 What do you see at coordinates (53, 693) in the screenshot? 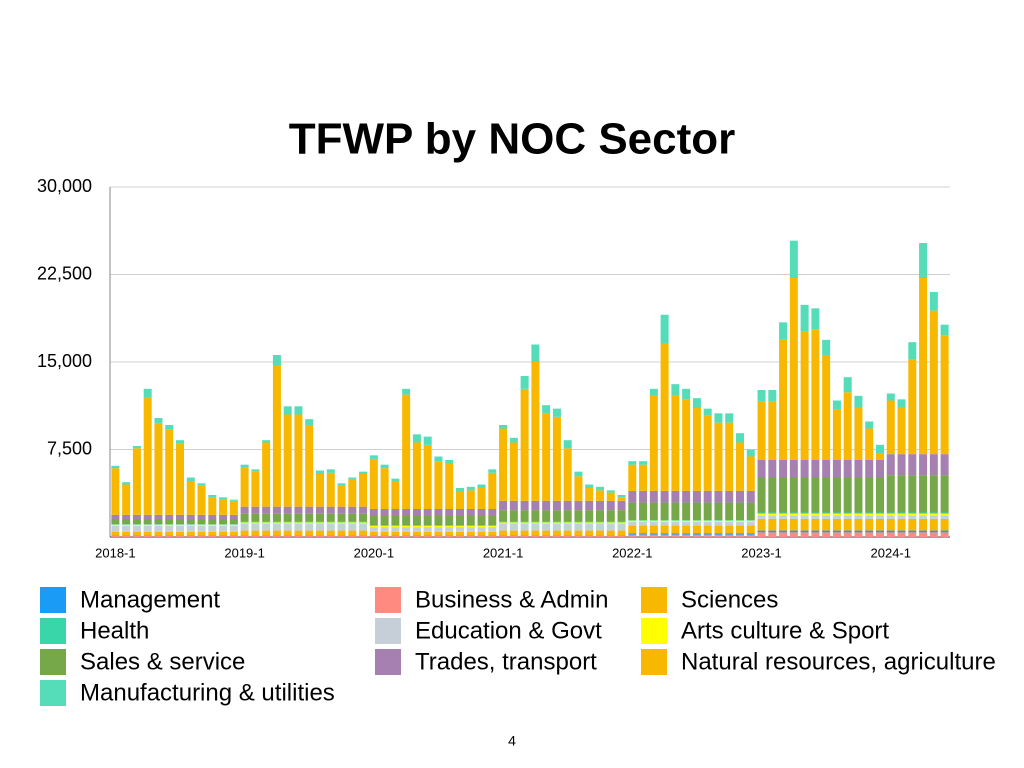
I see `legend-swatch` at bounding box center [53, 693].